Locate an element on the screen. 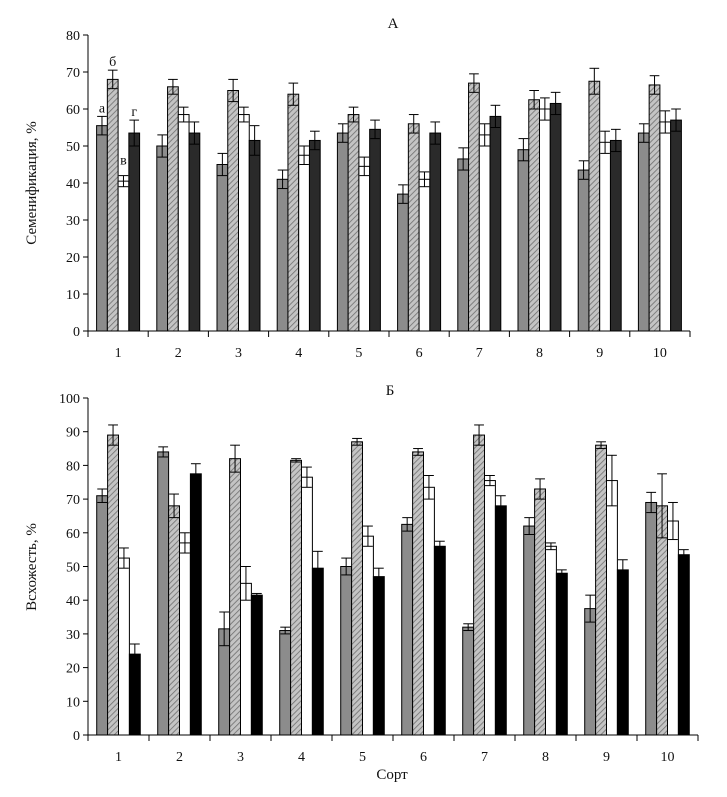 The image size is (727, 797). chart-title: Б is located at coordinates (390, 391).